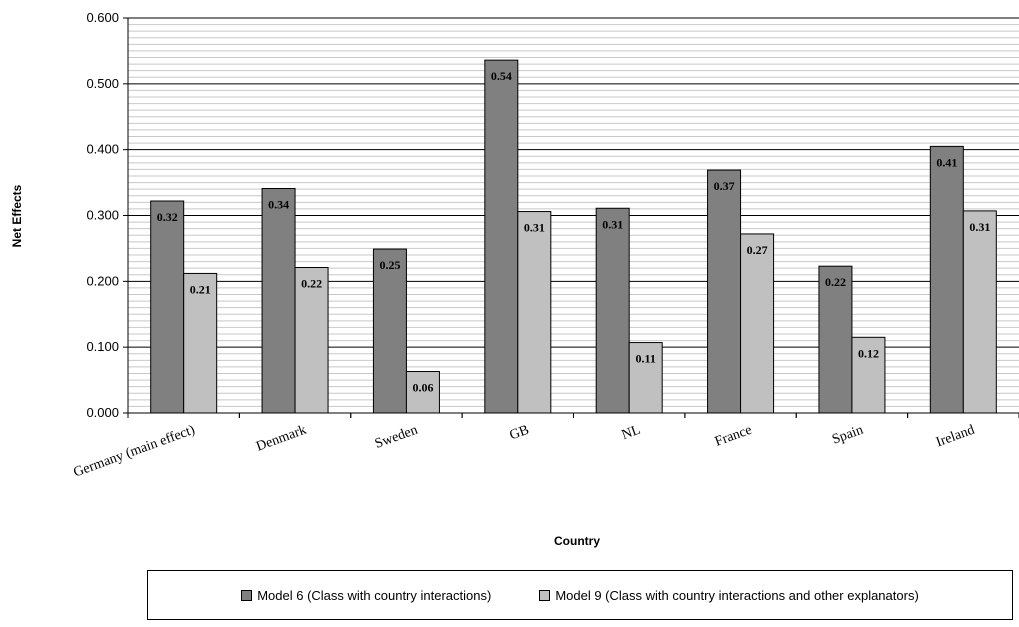  I want to click on x-axis-title: Country, so click(577, 541).